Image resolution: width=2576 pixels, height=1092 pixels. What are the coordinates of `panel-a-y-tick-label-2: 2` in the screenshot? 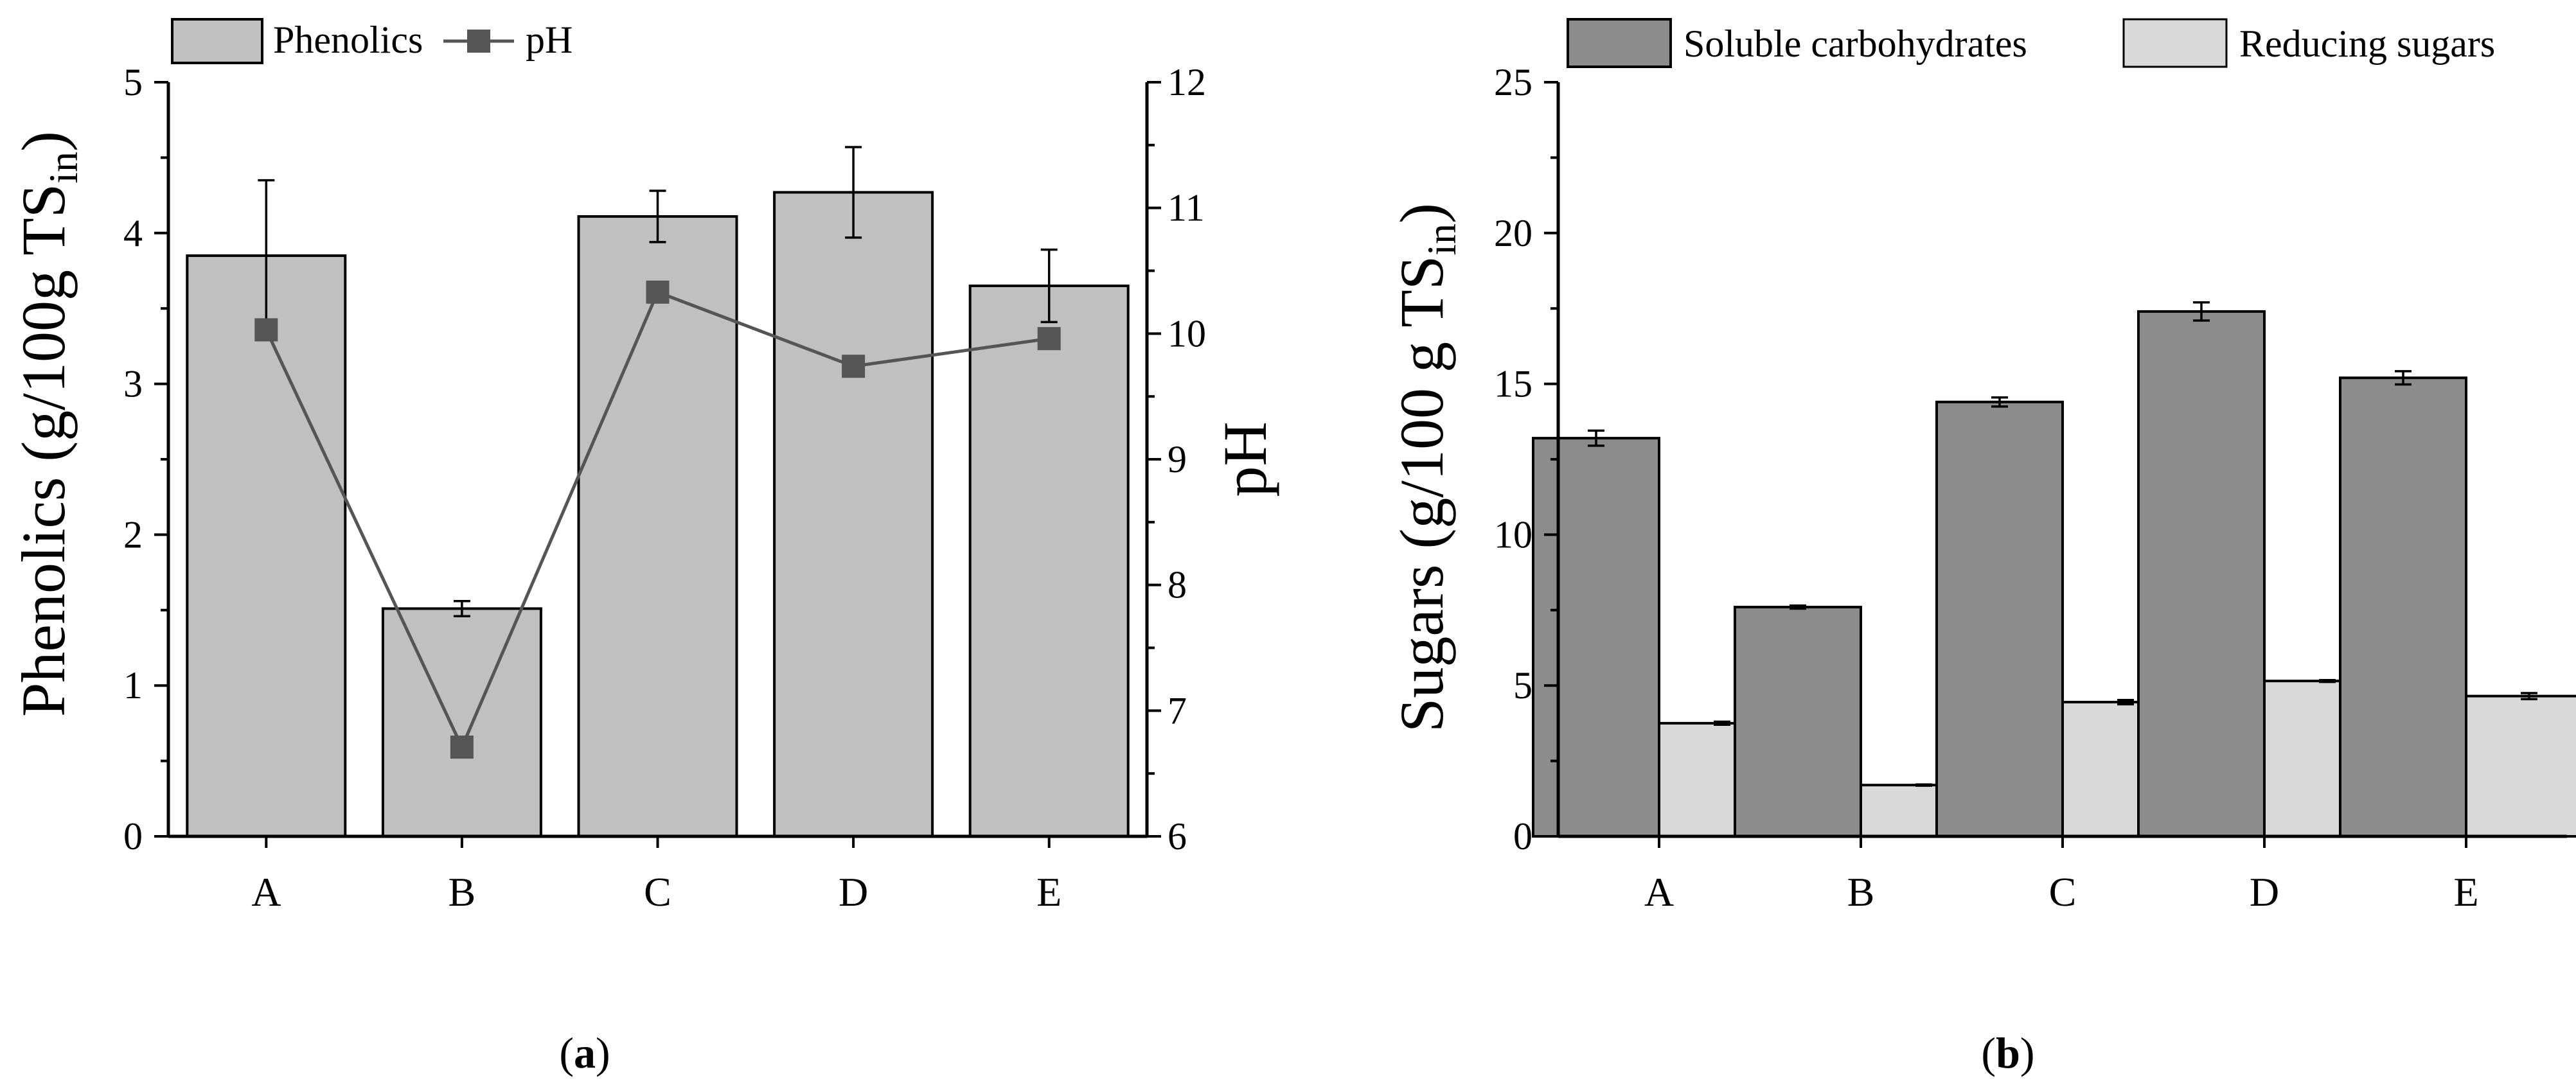 It's located at (133, 534).